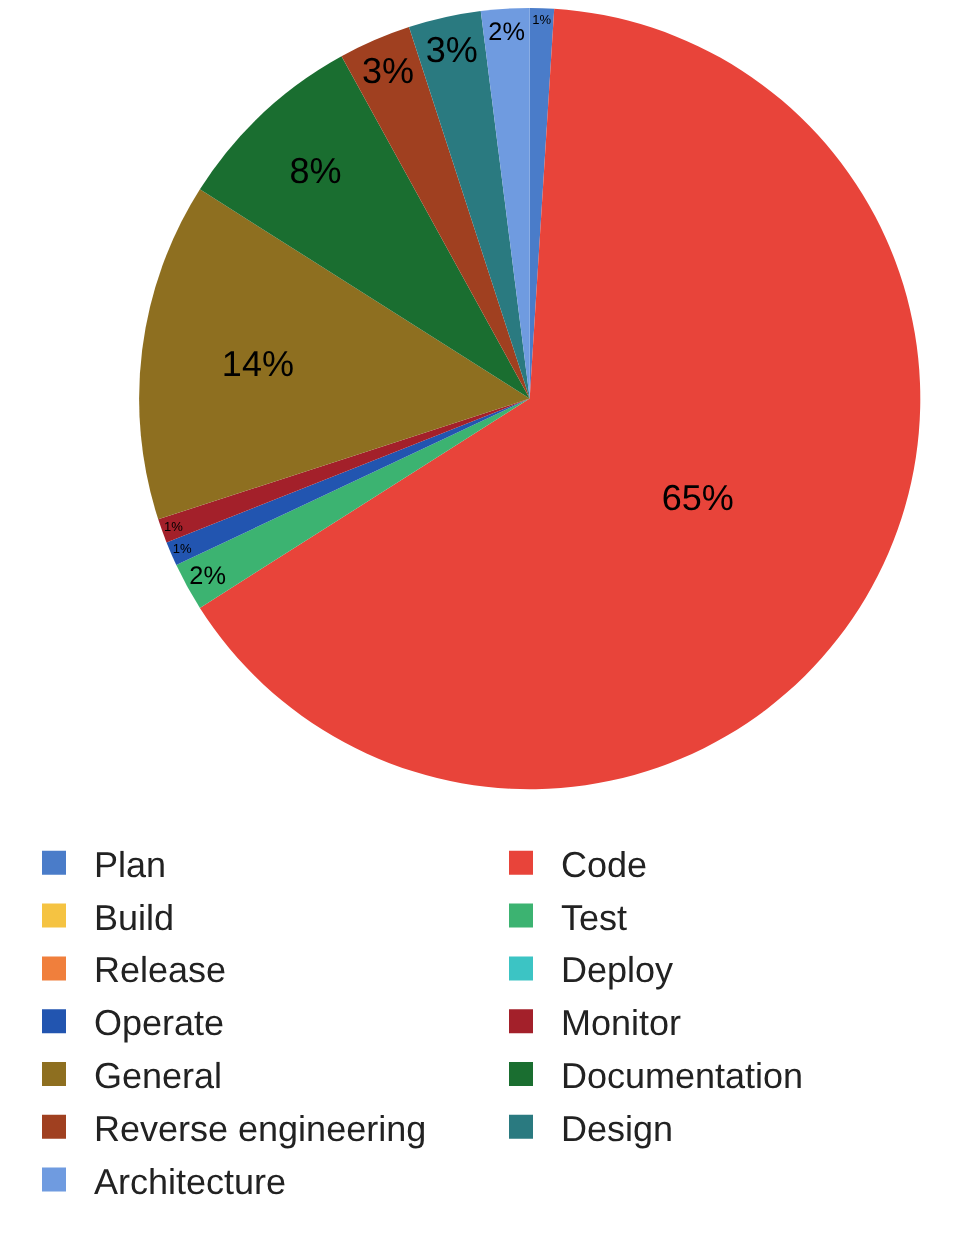 This screenshot has width=958, height=1256. I want to click on legend-label: Plan, so click(130, 864).